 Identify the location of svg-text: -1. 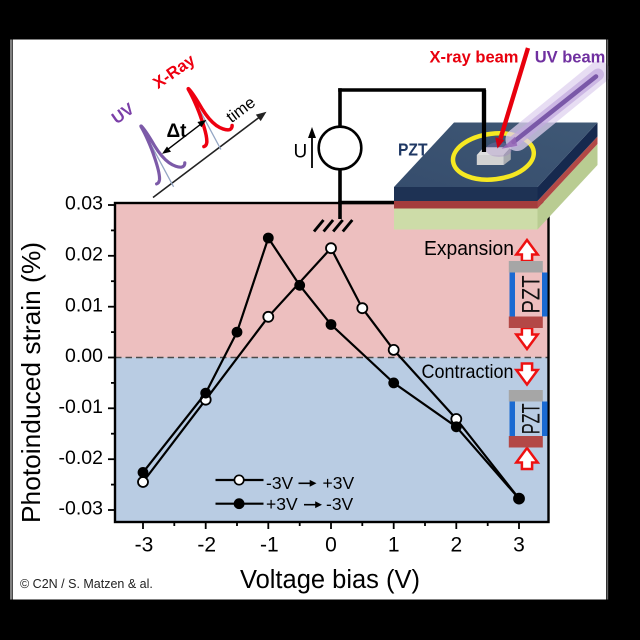
(269, 545).